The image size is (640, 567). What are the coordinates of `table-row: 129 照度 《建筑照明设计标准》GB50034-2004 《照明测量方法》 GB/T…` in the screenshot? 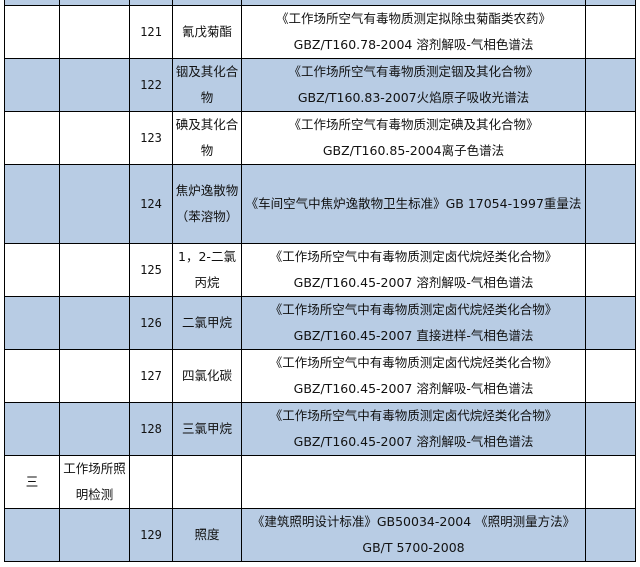 It's located at (320, 535).